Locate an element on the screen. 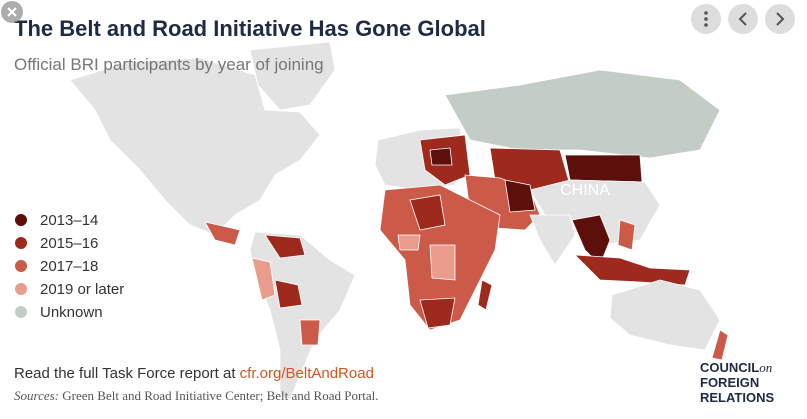 The width and height of the screenshot is (807, 419). venezuela is located at coordinates (285, 246).